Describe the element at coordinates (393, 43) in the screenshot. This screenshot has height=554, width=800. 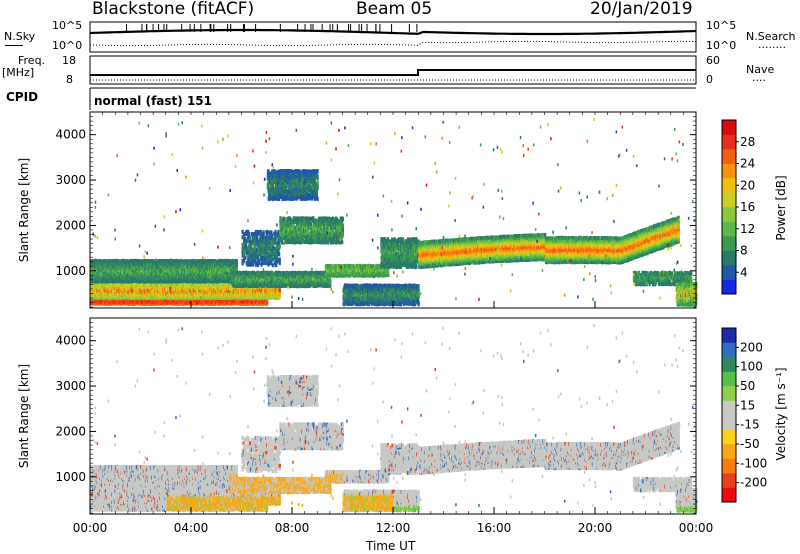
I see `nsearch-trace` at that location.